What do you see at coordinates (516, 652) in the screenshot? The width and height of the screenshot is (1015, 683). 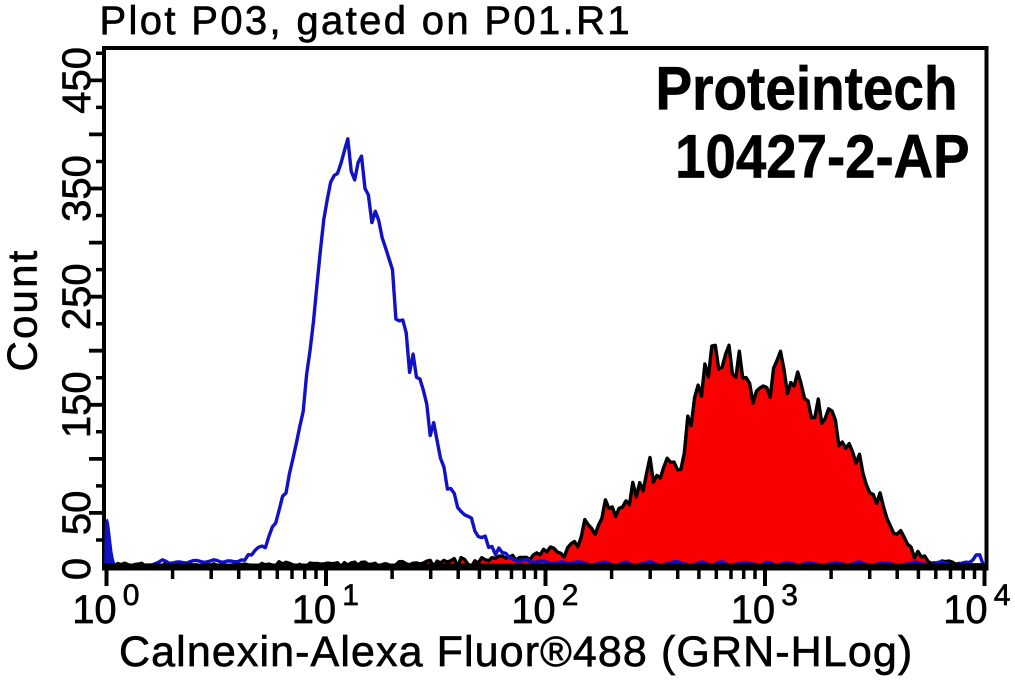 I see `svg-text:Calnexin-Alexa Fluor®488 (GRN-: Calnexin-Alexa Fluor®488 (GRN-HLog)` at bounding box center [516, 652].